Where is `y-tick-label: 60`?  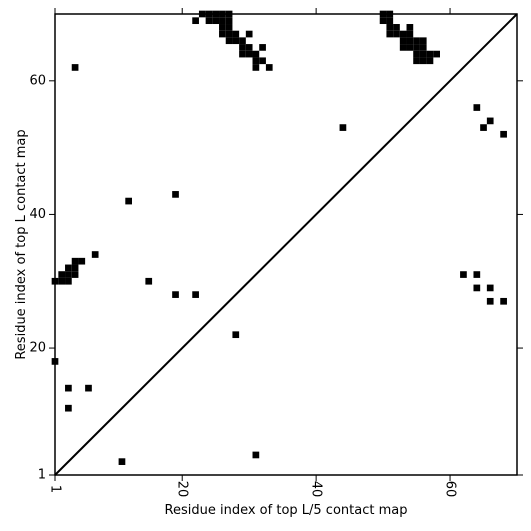
y-tick-label: 60 is located at coordinates (37, 80).